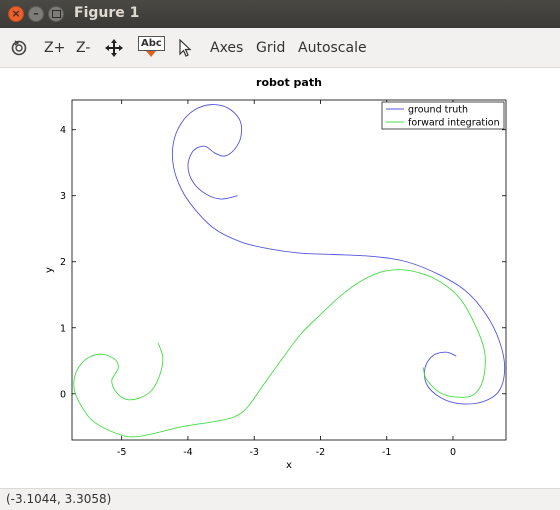 The width and height of the screenshot is (560, 510). I want to click on pointer-icon, so click(185, 48).